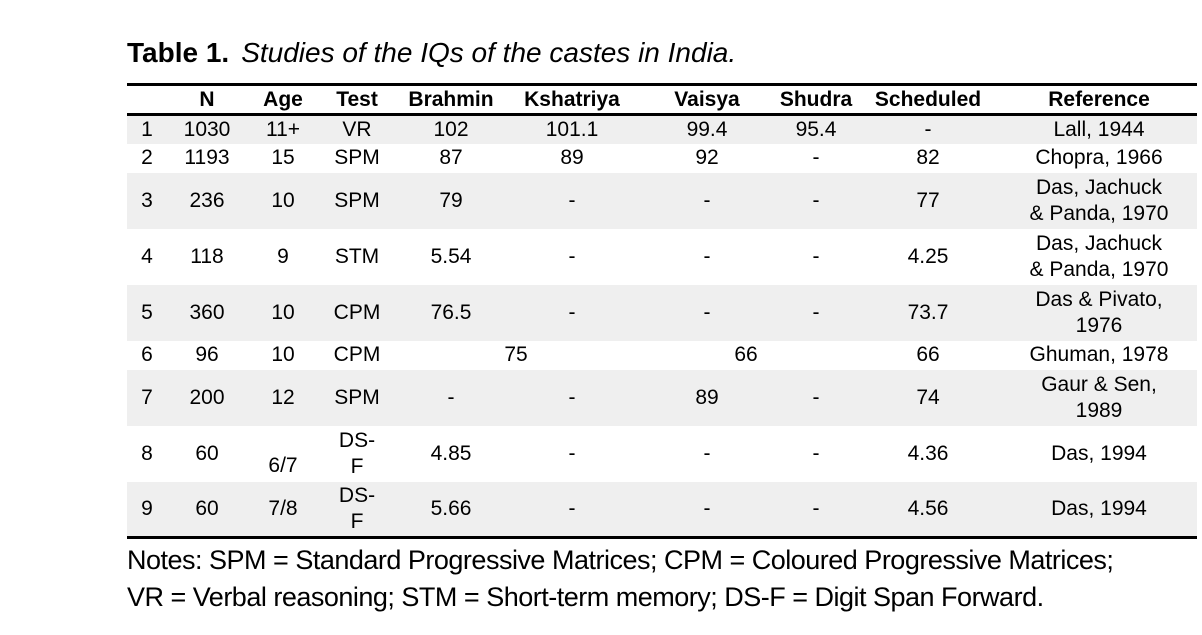 The width and height of the screenshot is (1202, 635). I want to click on cell-age: 11+, so click(283, 129).